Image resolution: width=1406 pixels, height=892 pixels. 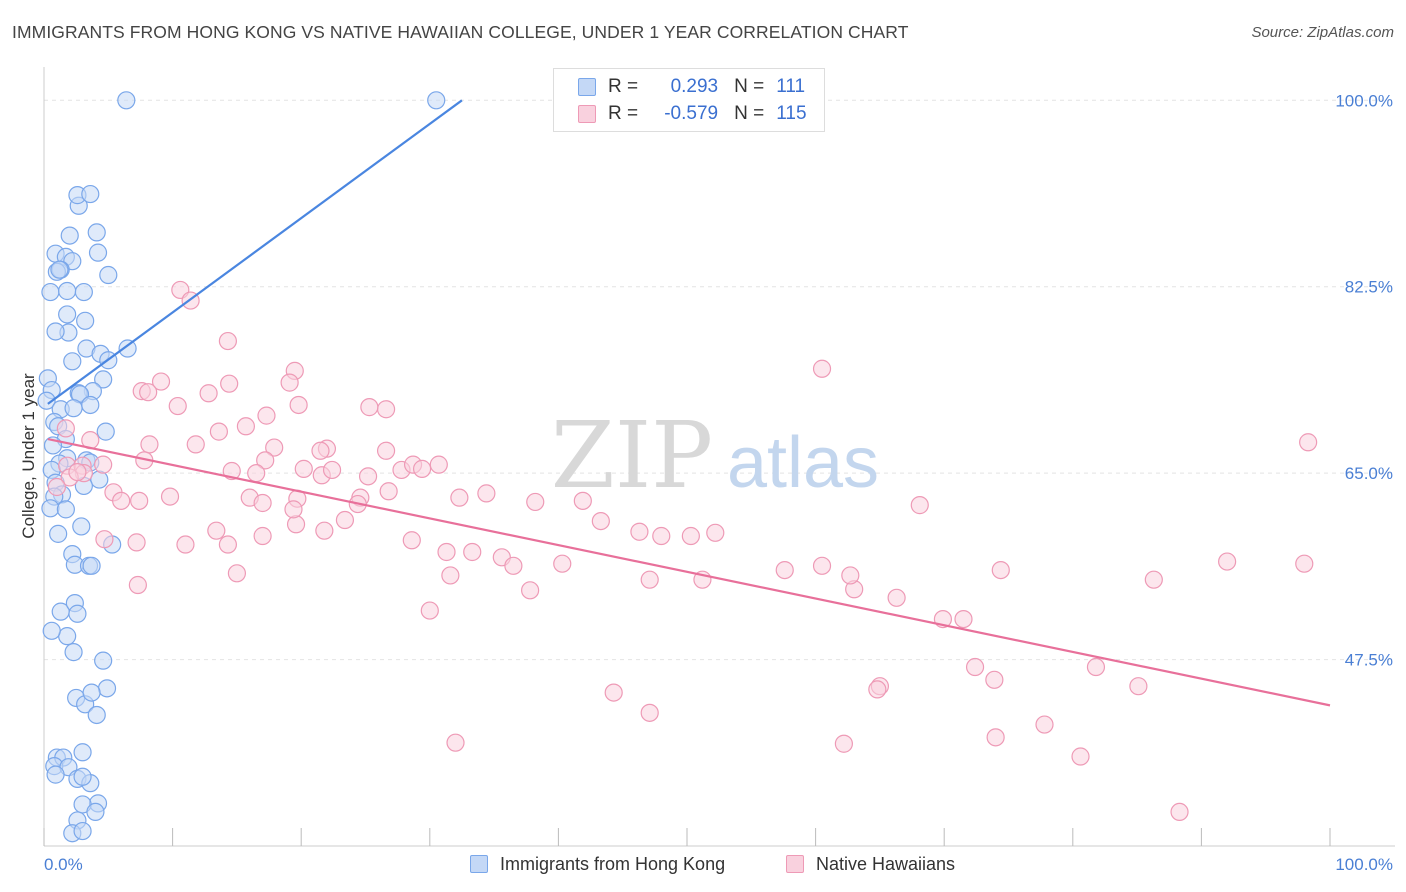 I want to click on x-tick-label: 100.0%, so click(x=1364, y=864).